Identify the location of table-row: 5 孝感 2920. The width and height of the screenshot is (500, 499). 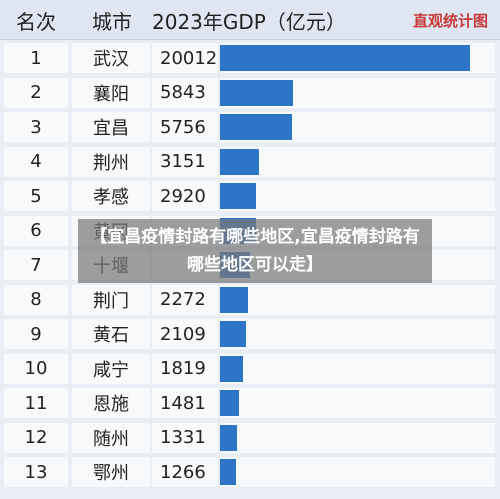
(250, 196).